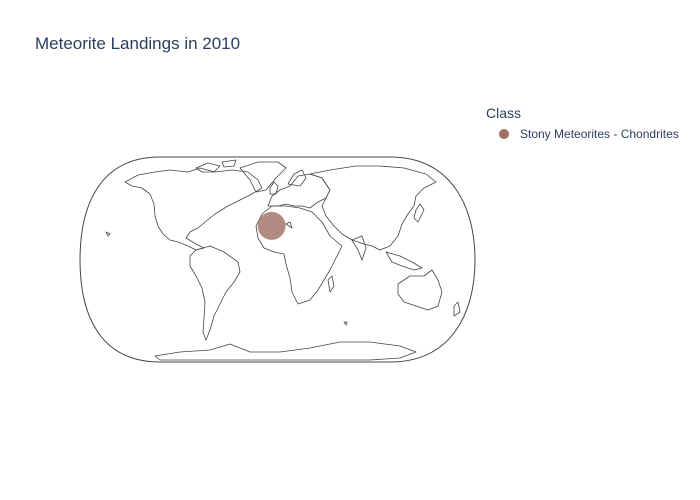 The image size is (700, 500). I want to click on meteorite-points, so click(271, 225).